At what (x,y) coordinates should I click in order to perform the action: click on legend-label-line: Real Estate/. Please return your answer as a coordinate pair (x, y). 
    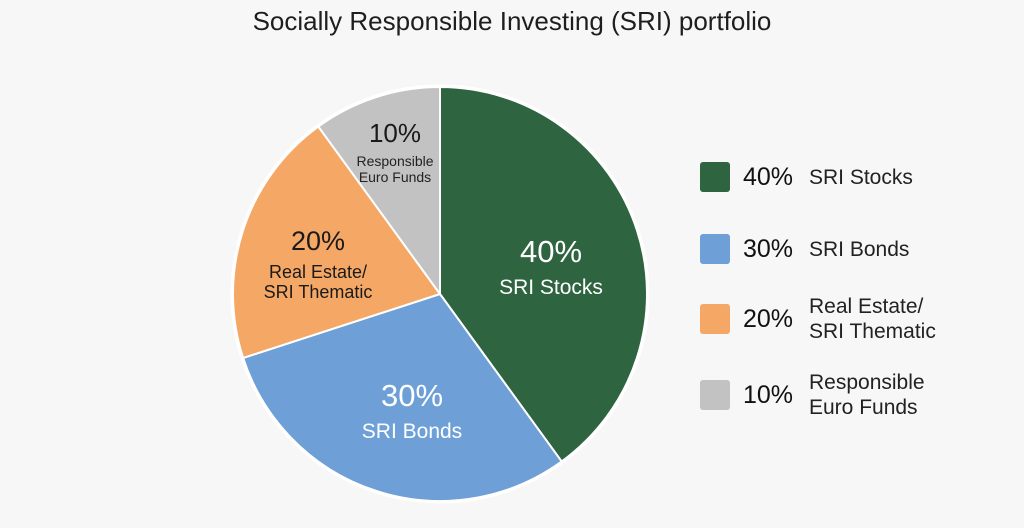
    Looking at the image, I should click on (866, 306).